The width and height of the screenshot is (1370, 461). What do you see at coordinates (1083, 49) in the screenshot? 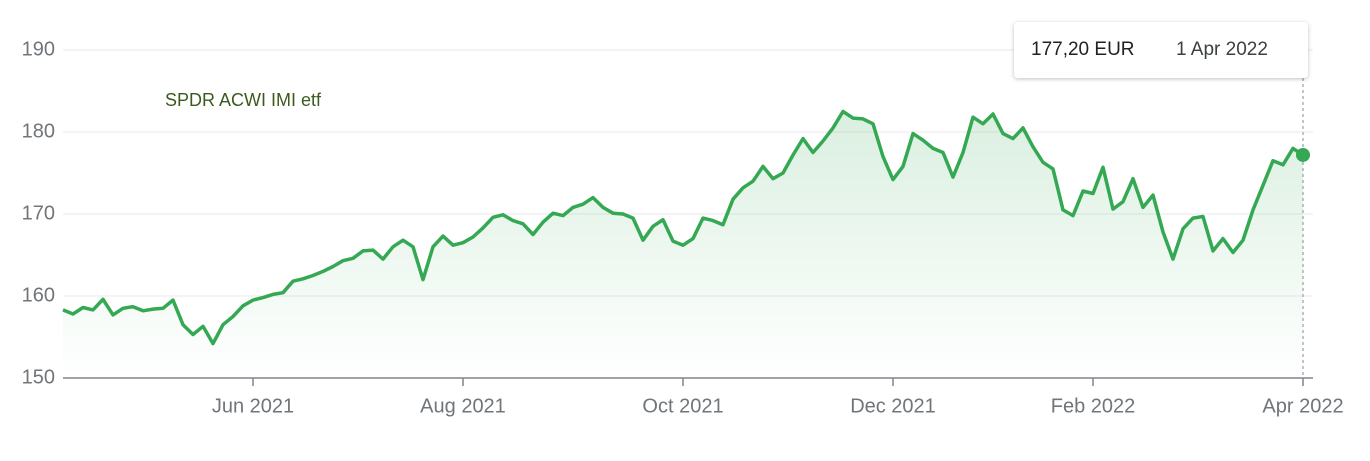
I see `tooltip-value: 177,20 EUR` at bounding box center [1083, 49].